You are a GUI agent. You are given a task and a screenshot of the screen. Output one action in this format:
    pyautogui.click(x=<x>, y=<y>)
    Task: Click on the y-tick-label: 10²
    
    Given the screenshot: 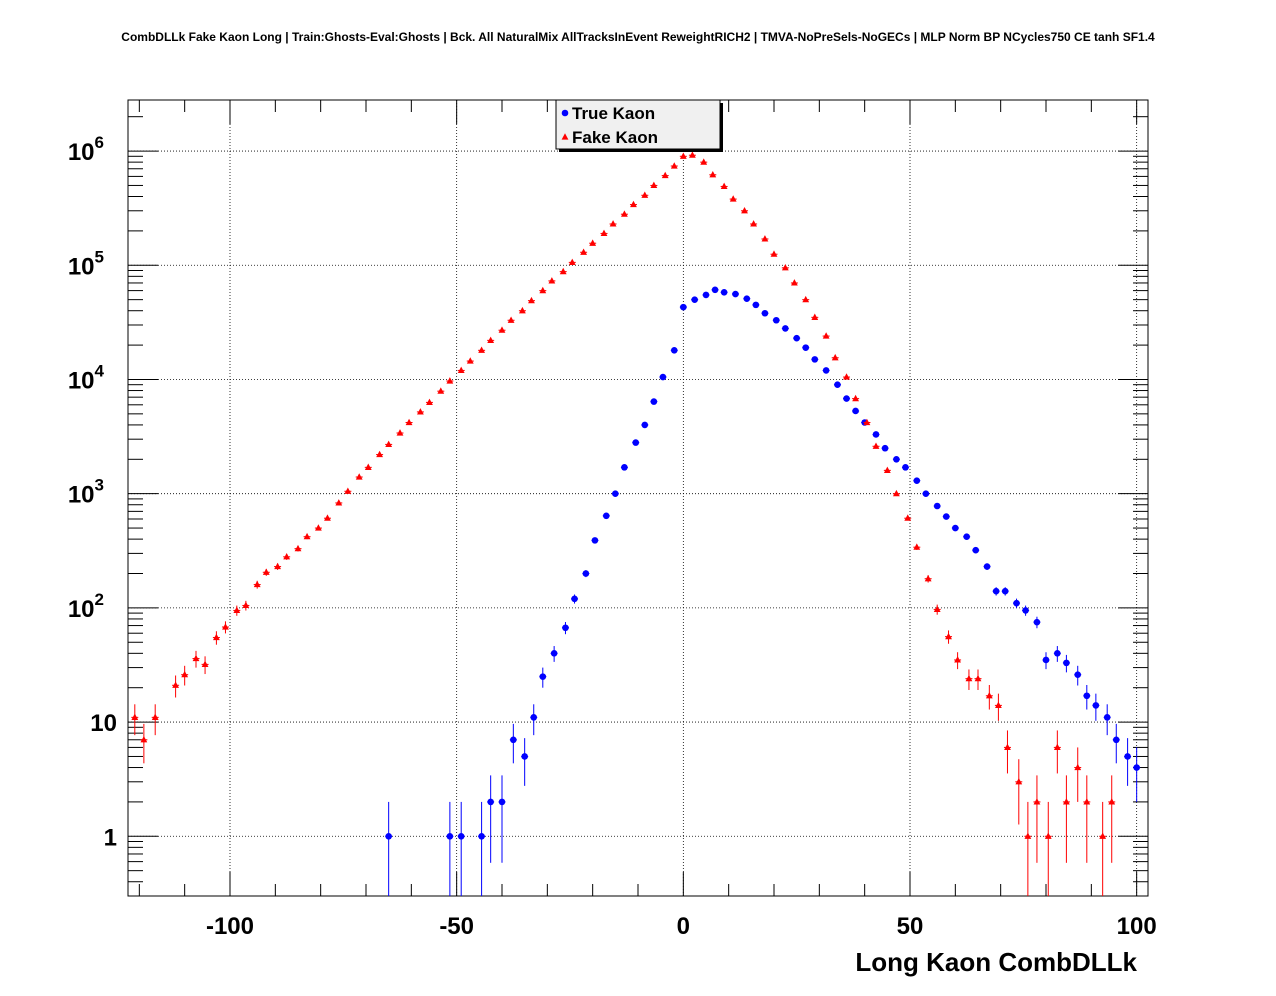 What is the action you would take?
    pyautogui.click(x=86, y=606)
    